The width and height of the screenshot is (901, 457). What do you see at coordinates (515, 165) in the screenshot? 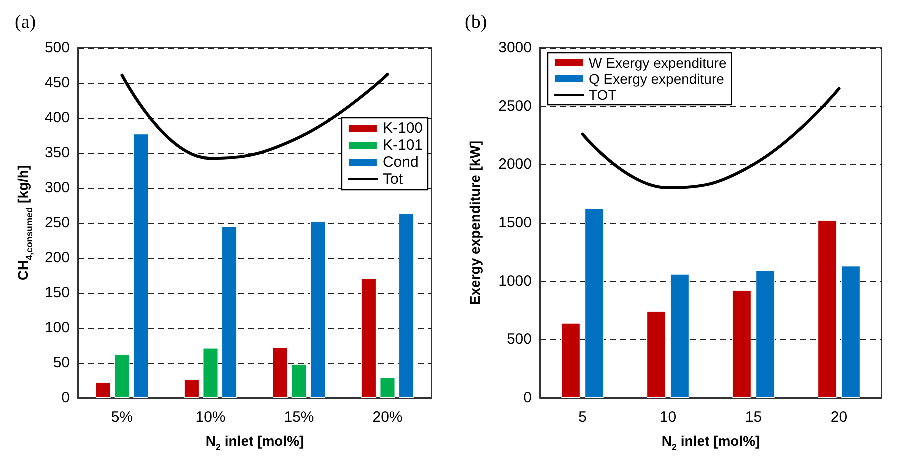
I see `y-tick-label: 2000` at bounding box center [515, 165].